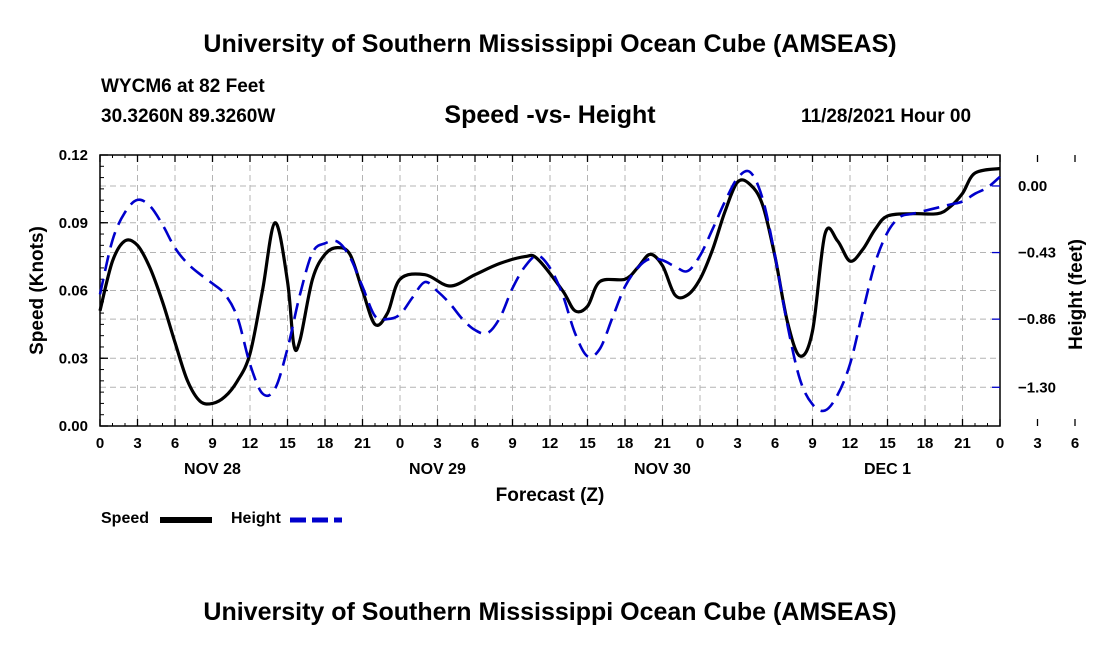  I want to click on station-label: WYCM6 at 82 Feet, so click(183, 86).